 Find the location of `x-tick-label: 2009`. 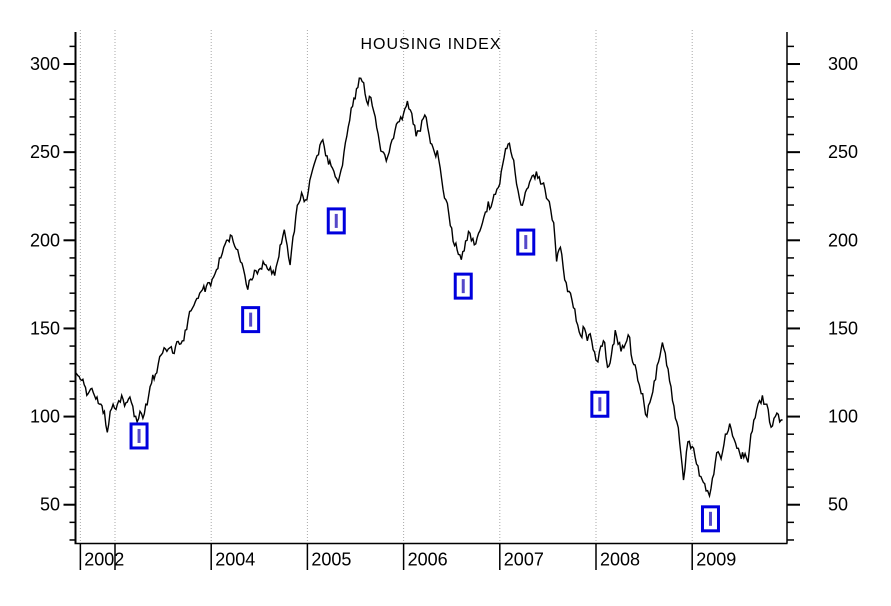

x-tick-label: 2009 is located at coordinates (716, 560).